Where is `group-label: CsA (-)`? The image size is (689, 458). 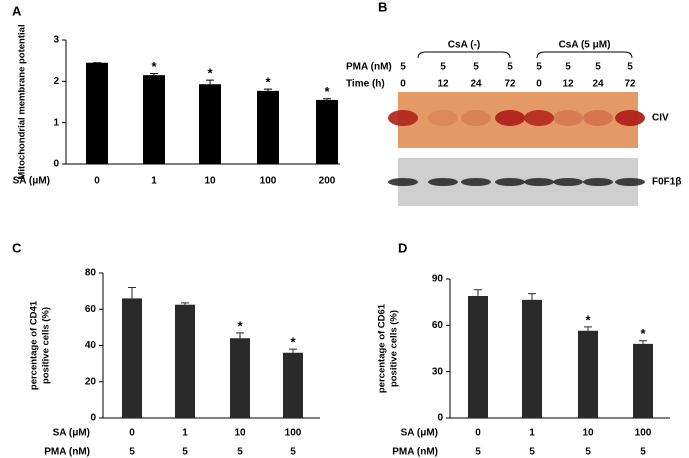
group-label: CsA (-) is located at coordinates (464, 45).